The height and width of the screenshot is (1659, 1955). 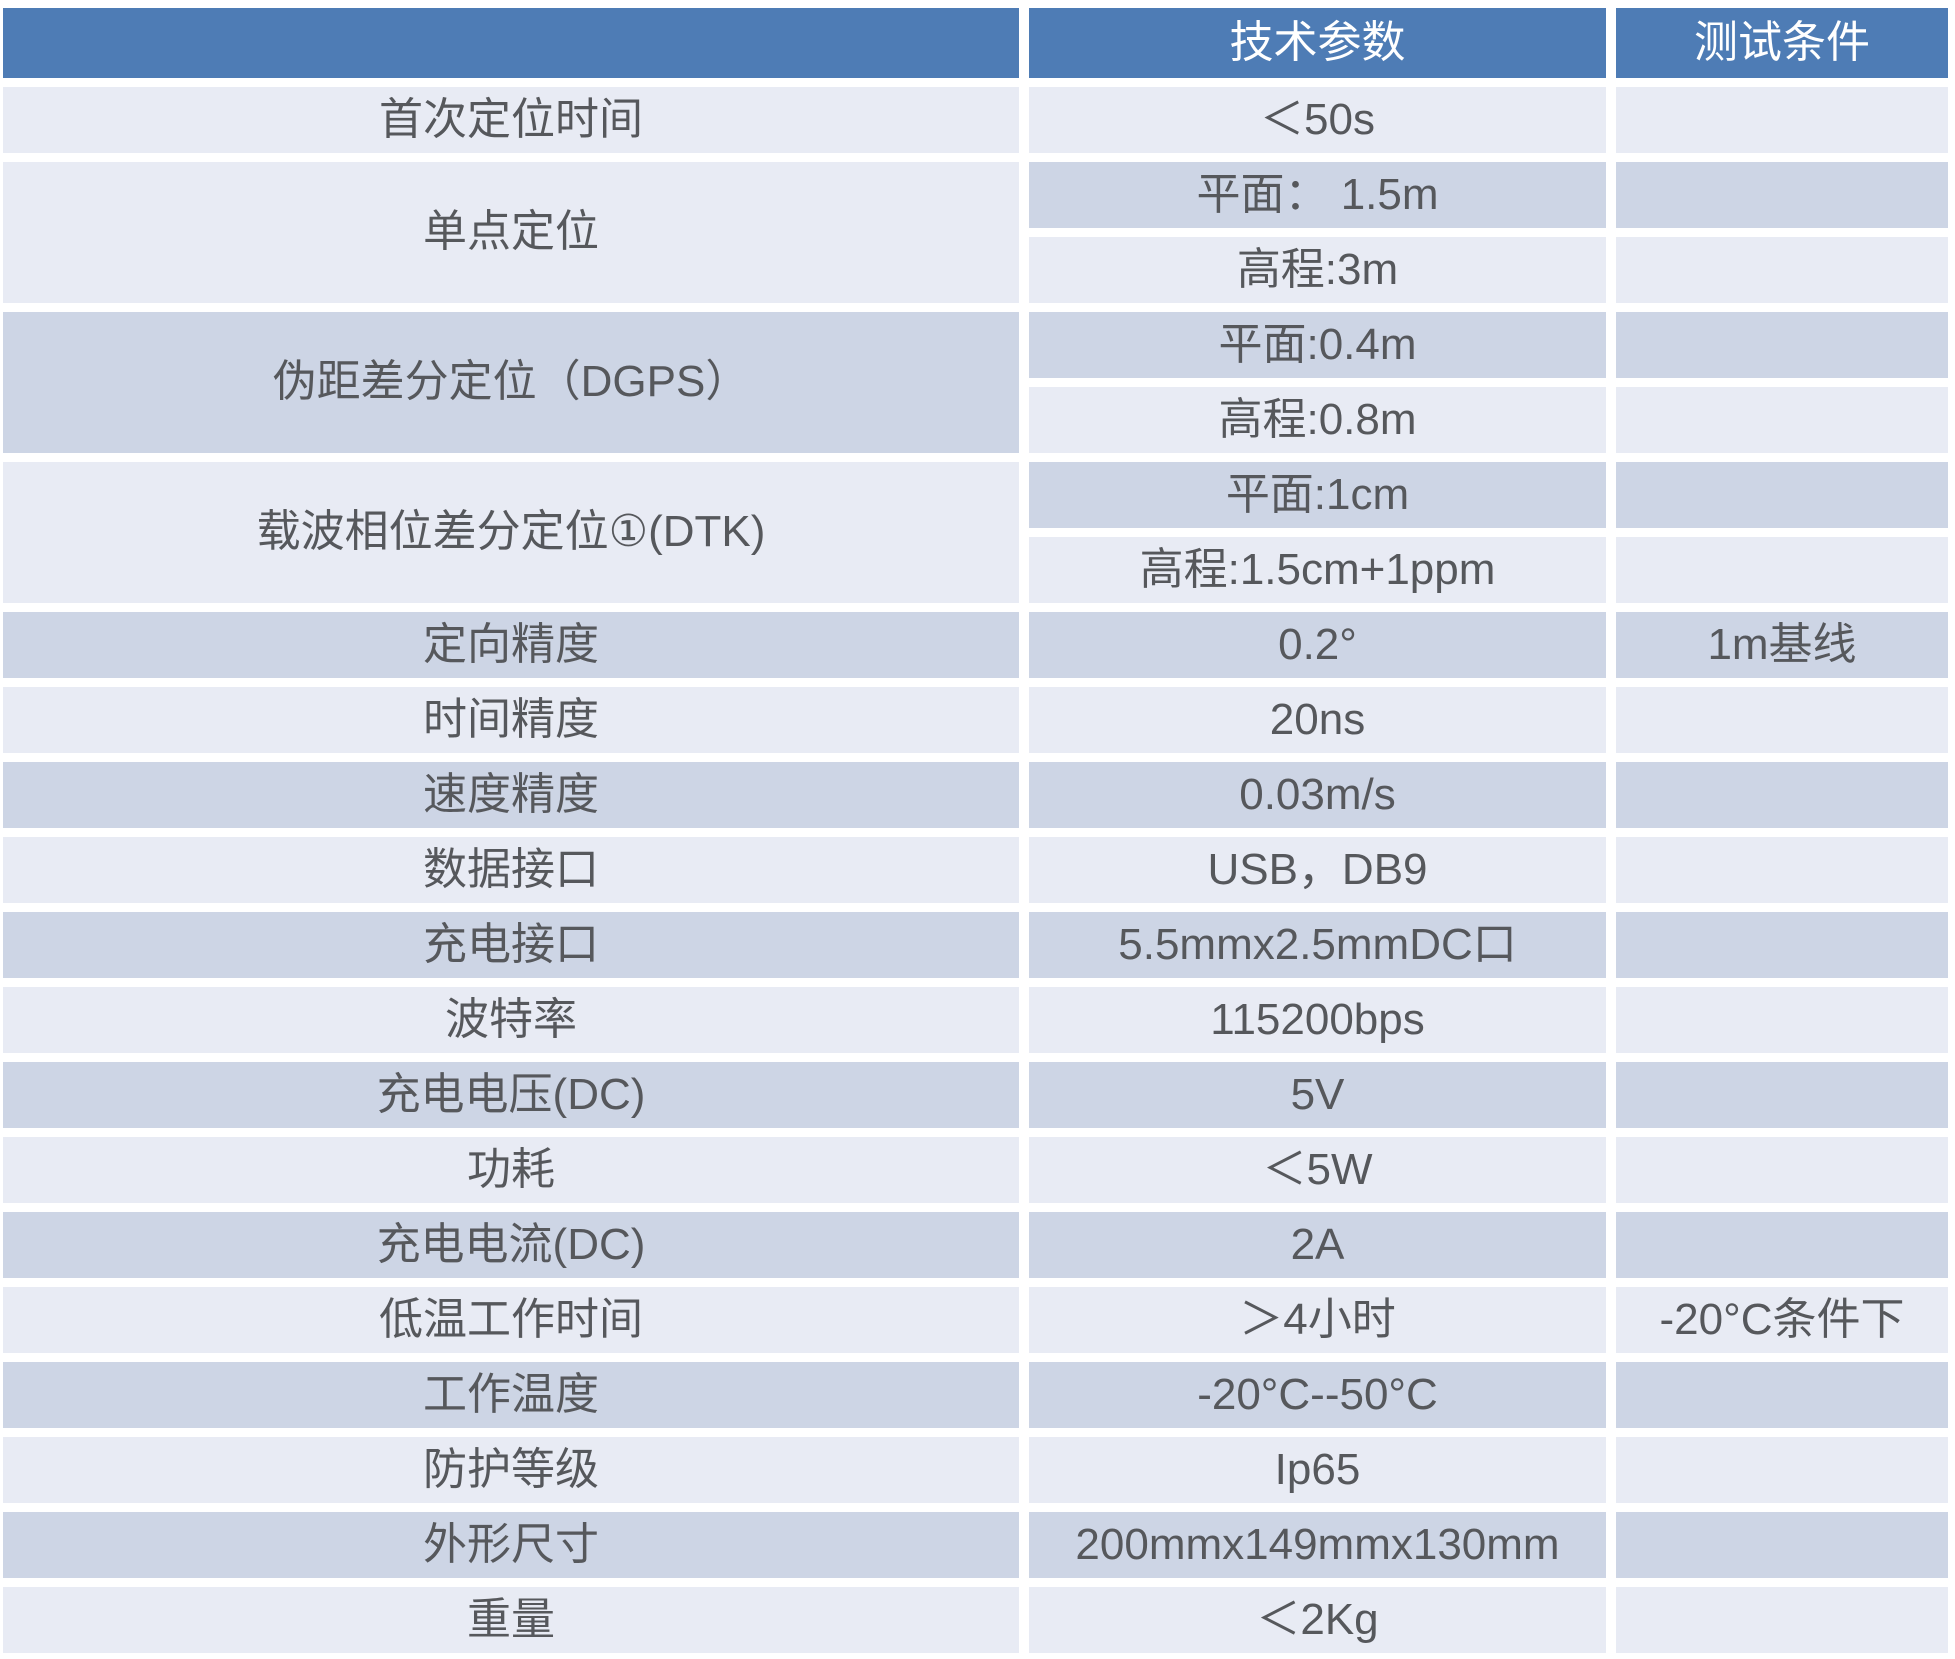 I want to click on spec-row-label: 低温工作时间, so click(x=511, y=1320).